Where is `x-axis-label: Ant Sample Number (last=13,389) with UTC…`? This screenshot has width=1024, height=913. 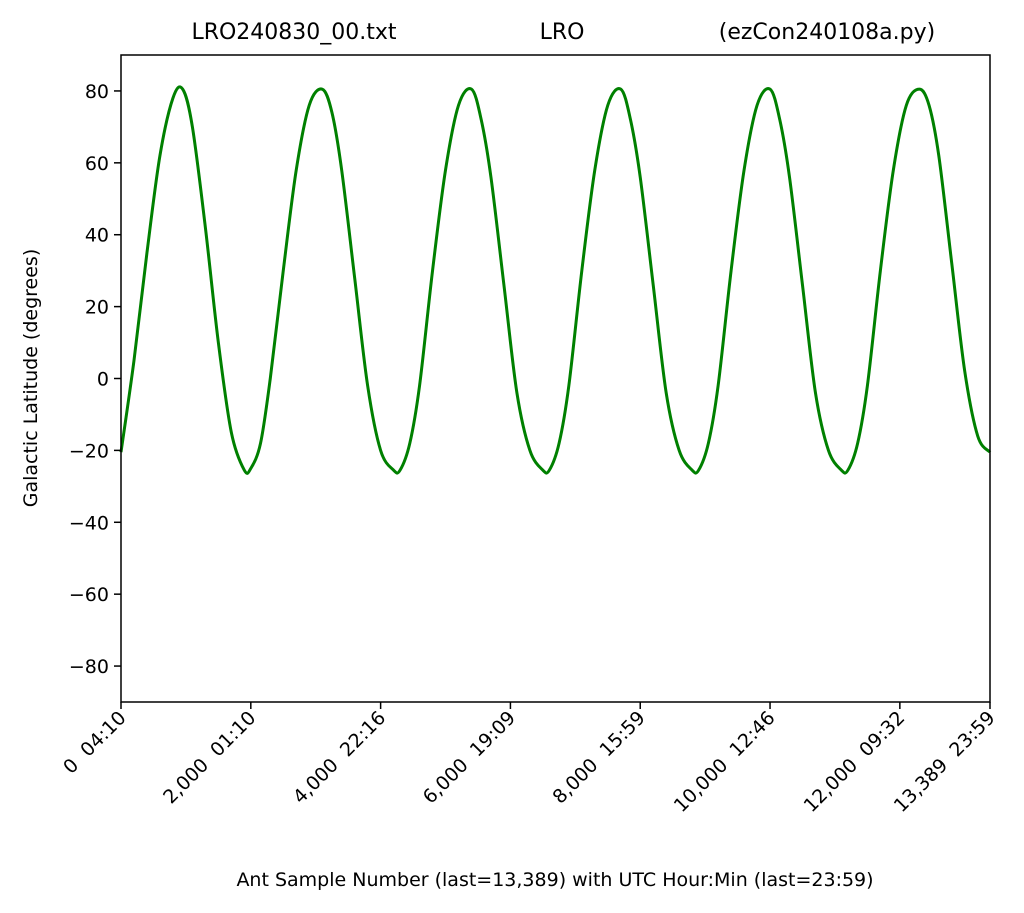
x-axis-label: Ant Sample Number (last=13,389) with UTC… is located at coordinates (554, 880).